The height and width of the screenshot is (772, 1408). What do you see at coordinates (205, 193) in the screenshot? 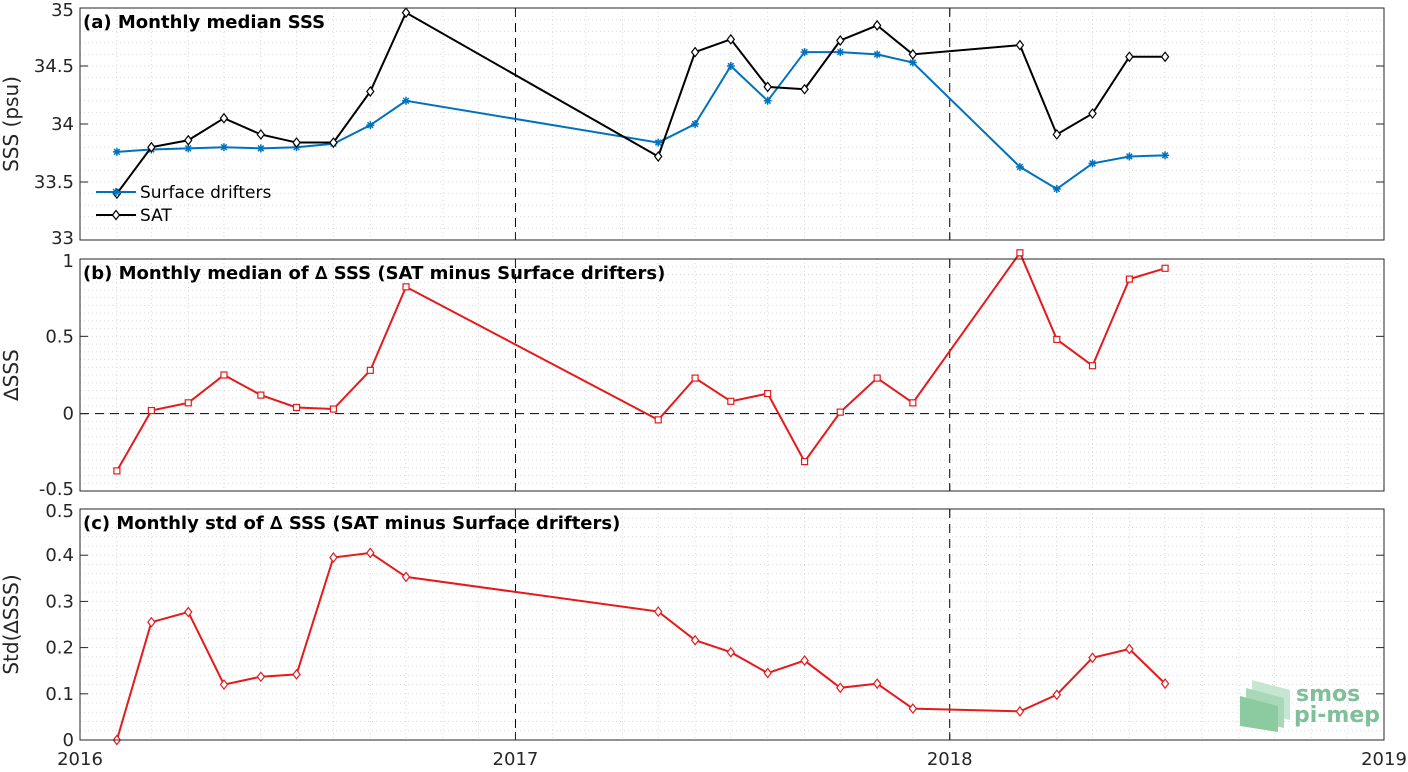
I see `legend-entry: Surface drifters` at bounding box center [205, 193].